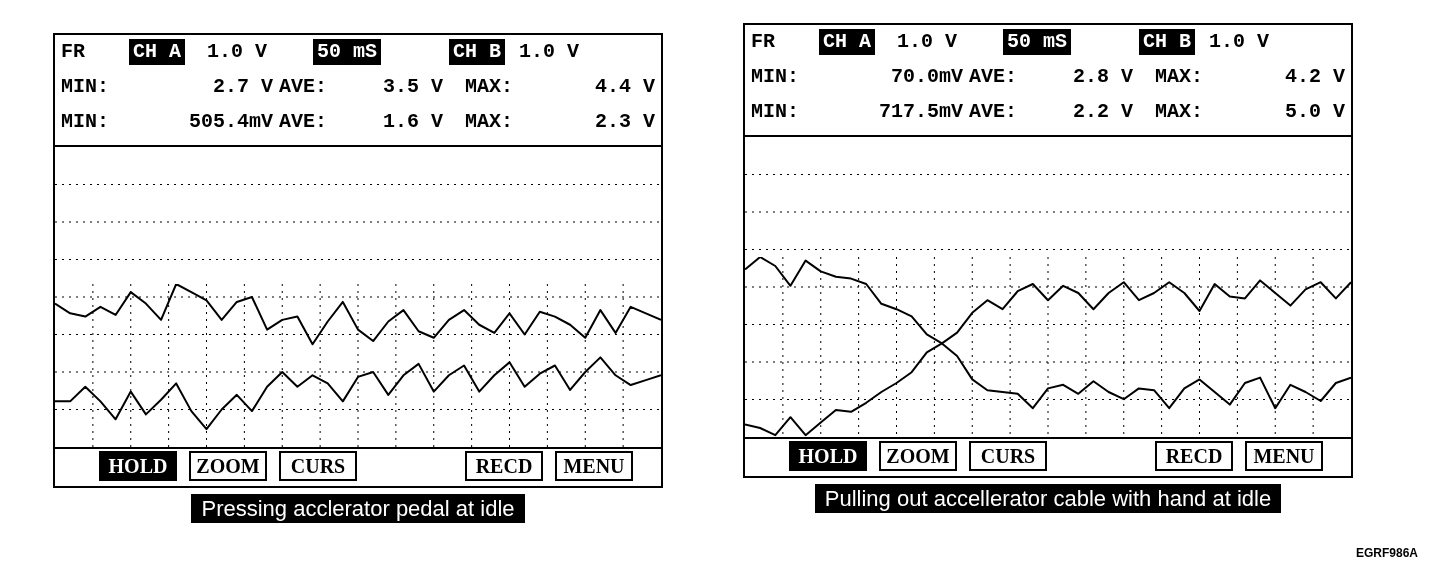 The image size is (1456, 564). What do you see at coordinates (412, 122) in the screenshot?
I see `text: 1.6 V` at bounding box center [412, 122].